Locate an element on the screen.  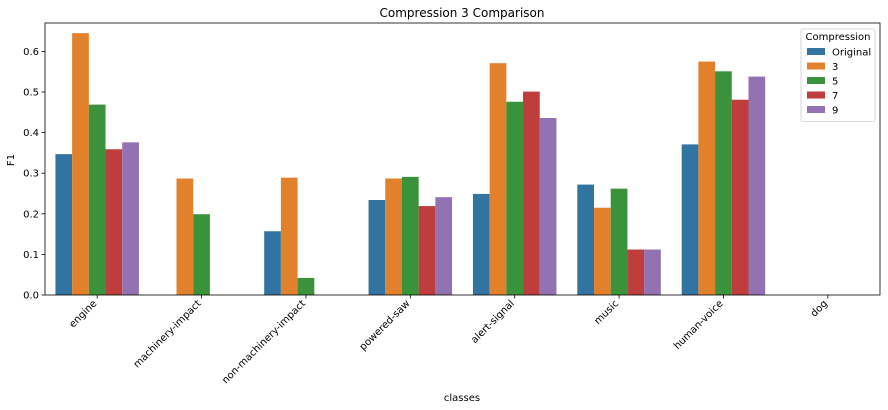
bar-engine-Original is located at coordinates (64, 224).